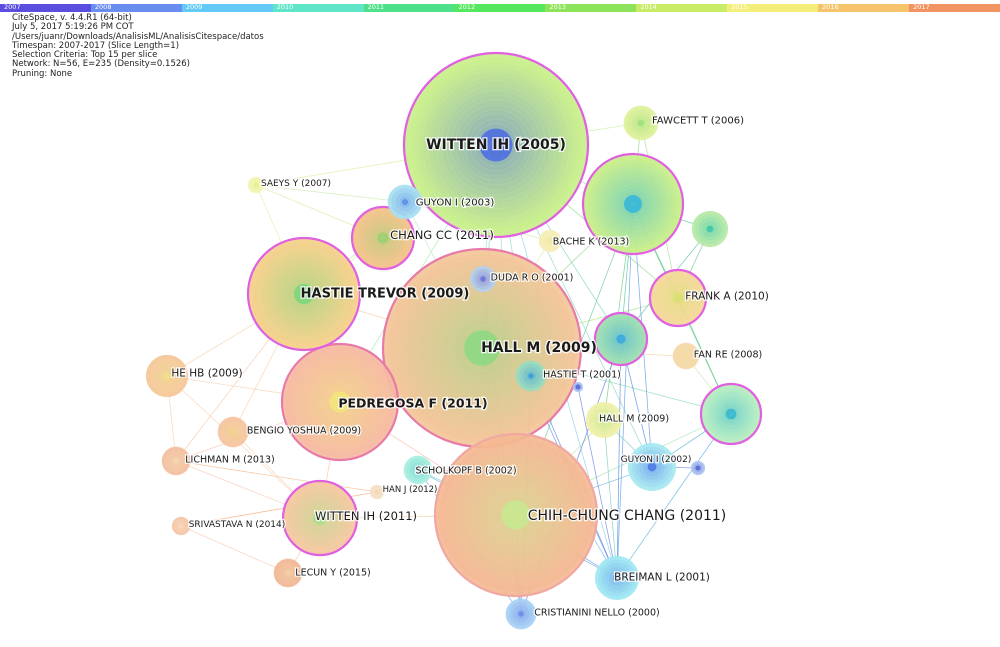 This screenshot has width=1000, height=647. I want to click on node-hanj, so click(377, 492).